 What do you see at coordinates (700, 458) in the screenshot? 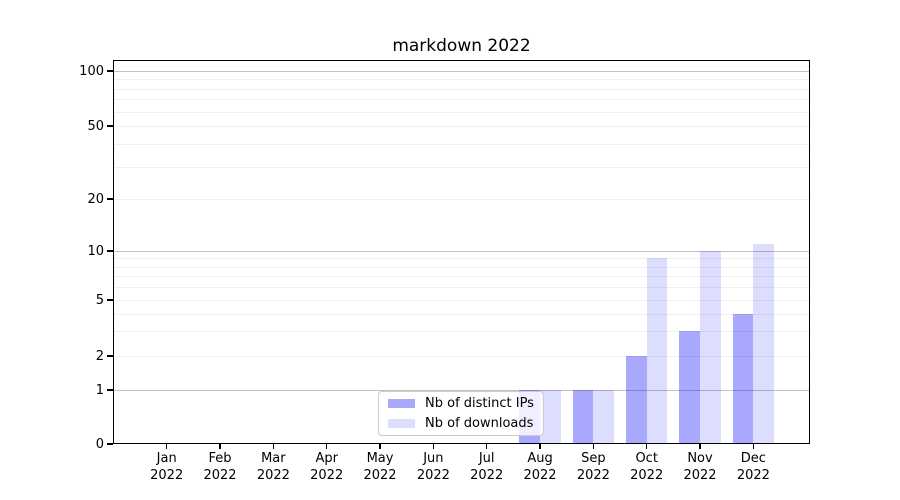
I see `x-tick-month: Nov` at bounding box center [700, 458].